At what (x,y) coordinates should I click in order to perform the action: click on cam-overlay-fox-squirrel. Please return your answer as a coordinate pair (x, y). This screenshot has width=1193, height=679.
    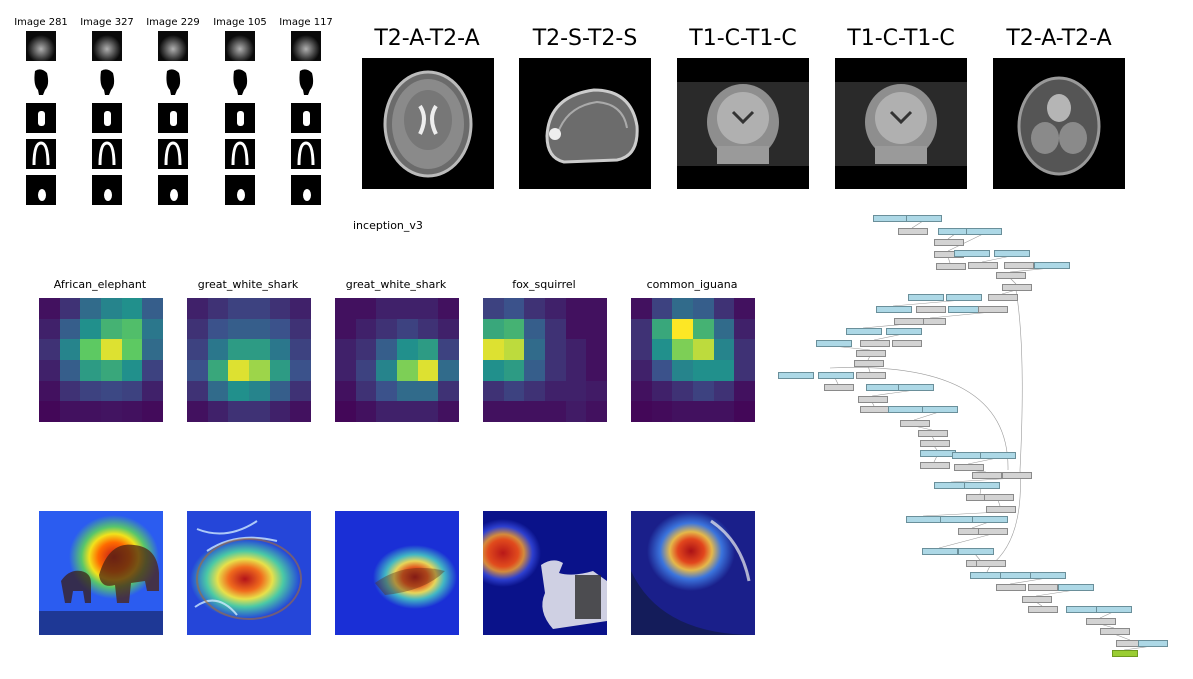
    Looking at the image, I should click on (545, 573).